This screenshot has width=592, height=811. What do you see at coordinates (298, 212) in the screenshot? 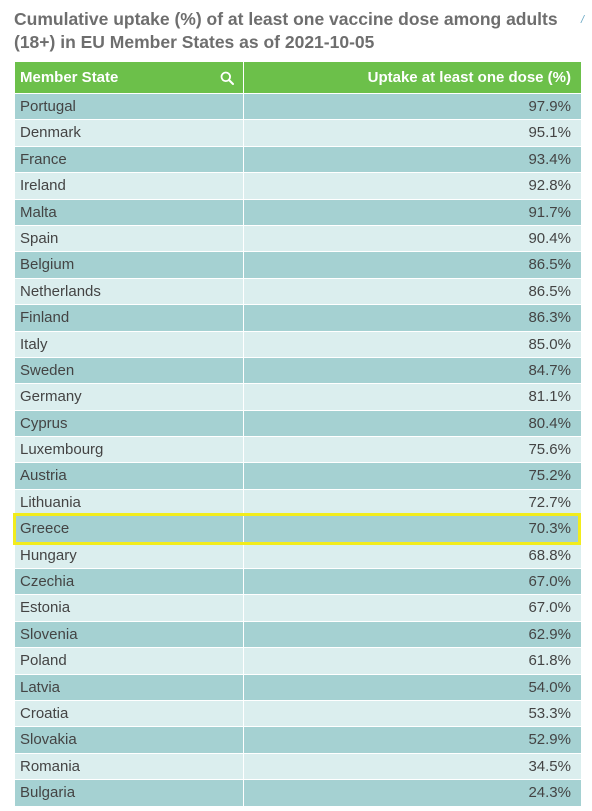
I see `table-row: Malta 91.7%` at bounding box center [298, 212].